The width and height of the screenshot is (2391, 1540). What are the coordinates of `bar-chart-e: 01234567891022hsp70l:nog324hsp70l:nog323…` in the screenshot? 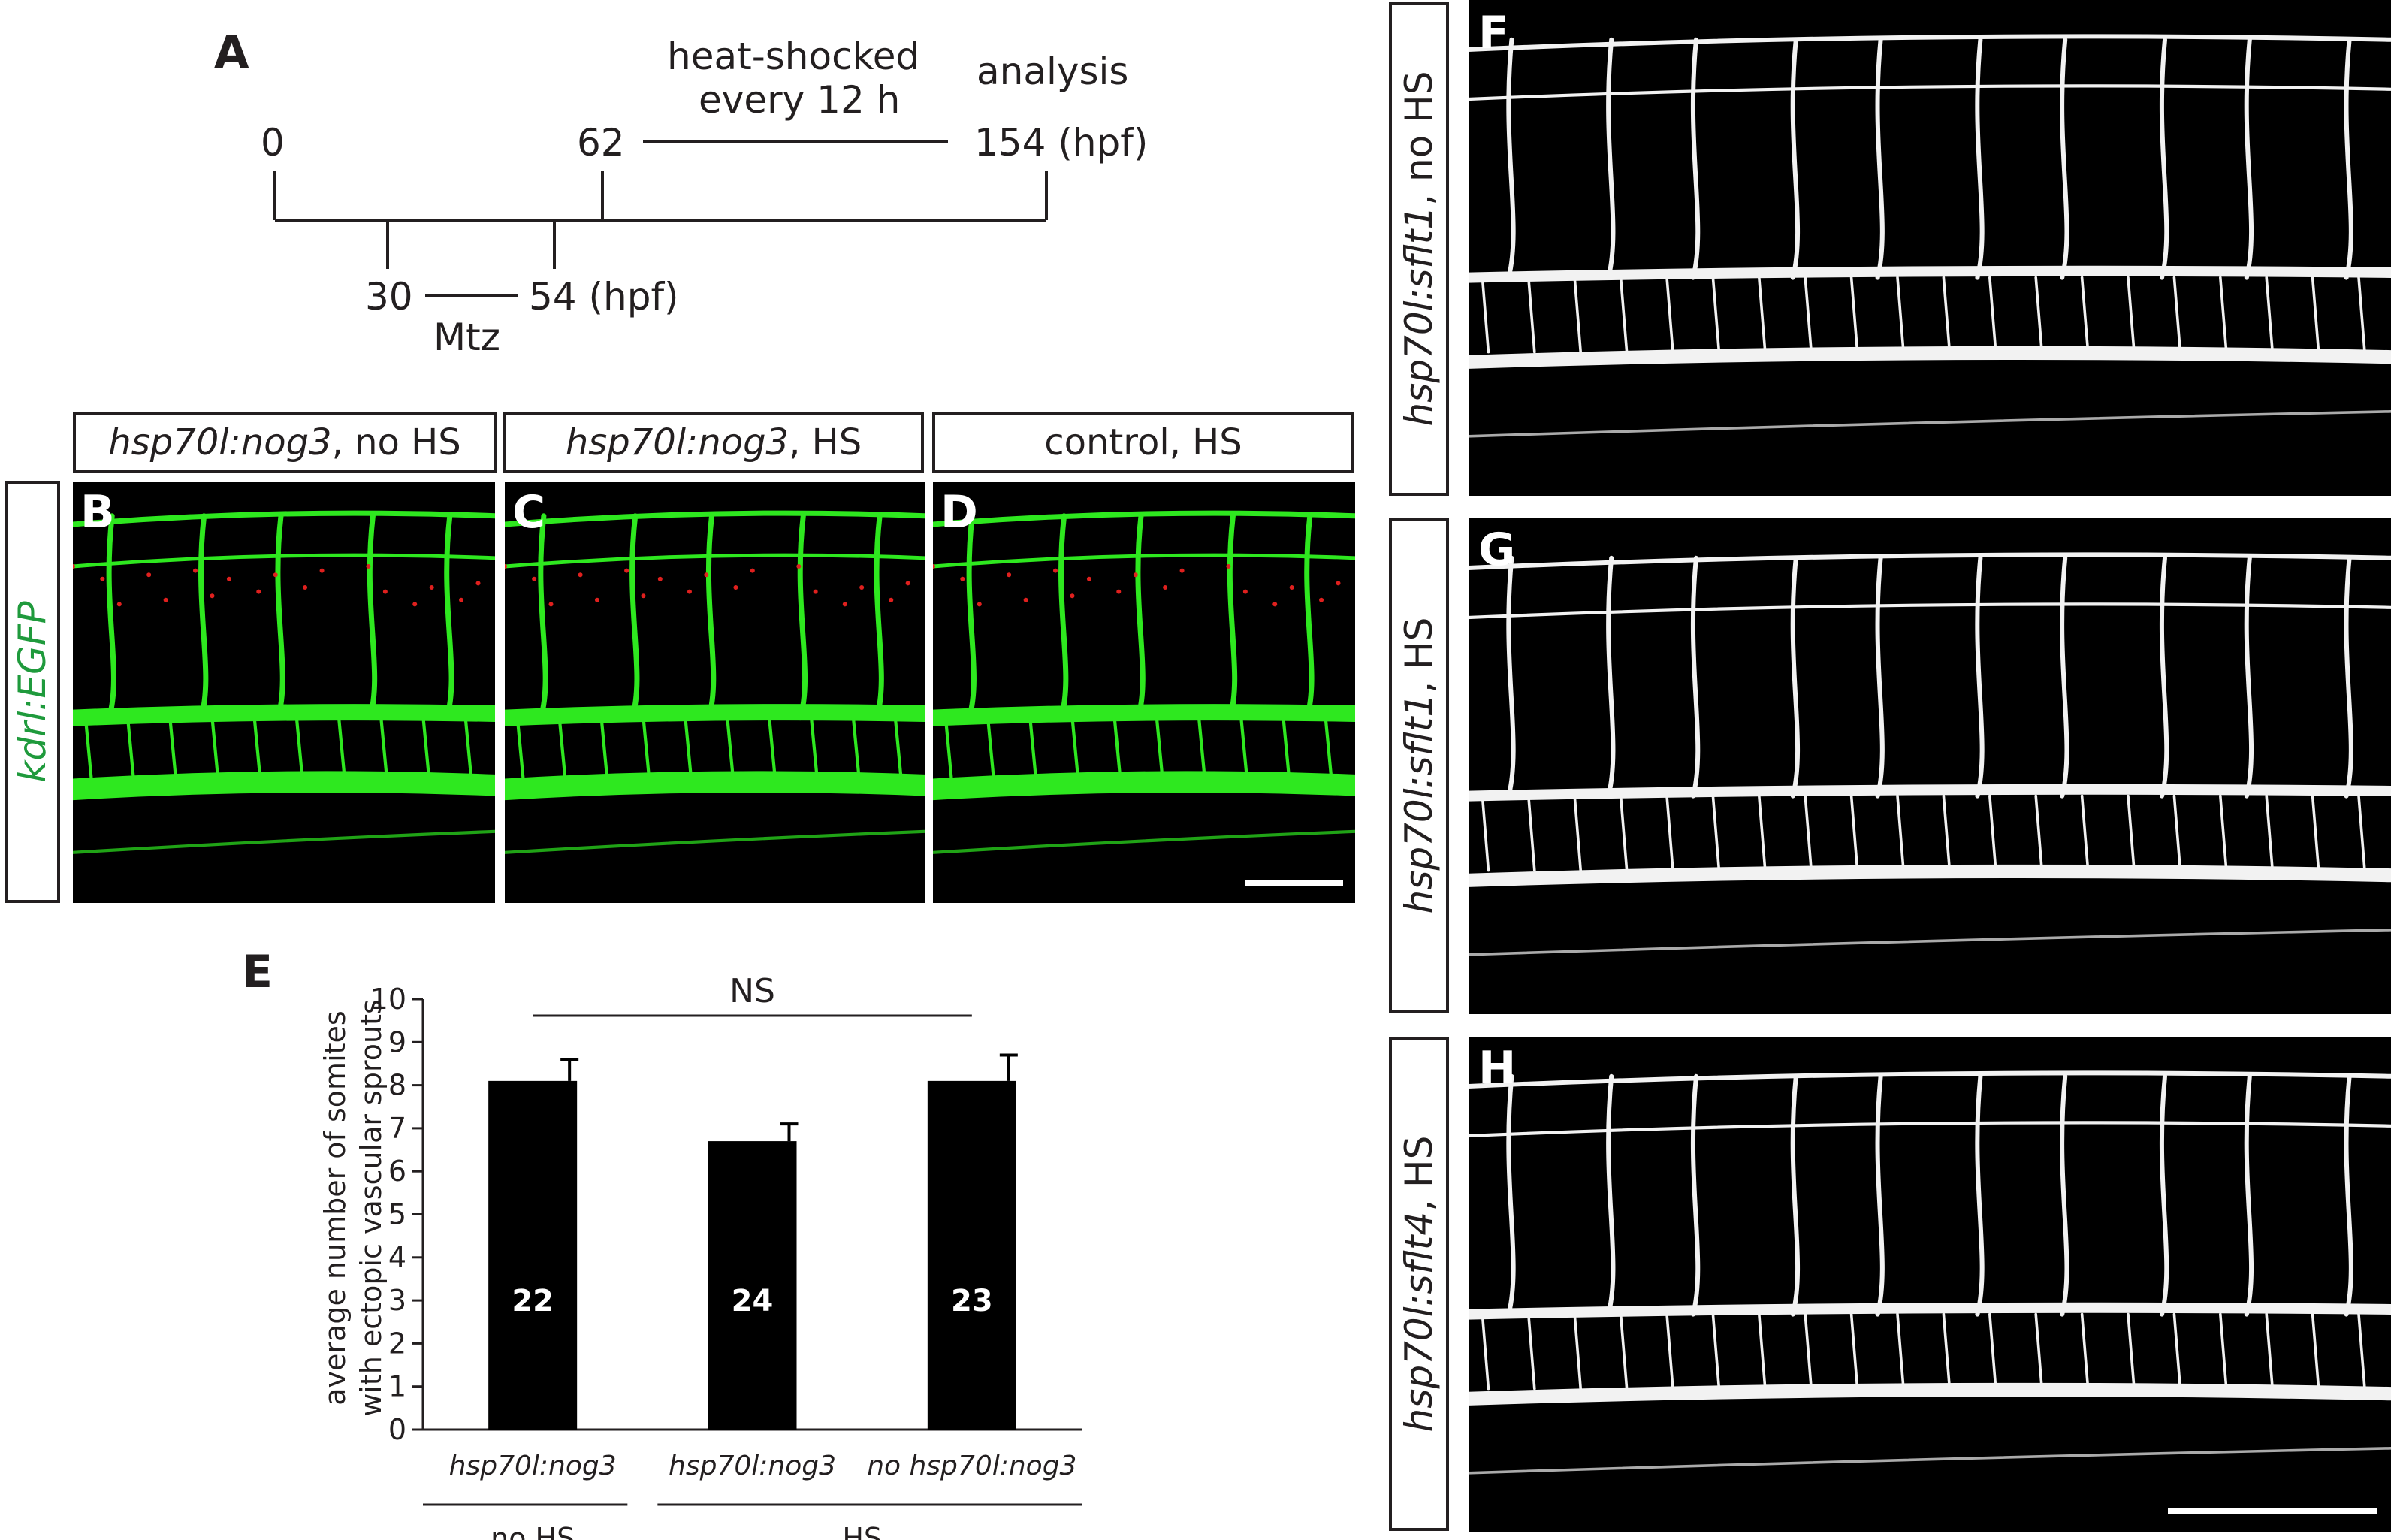 It's located at (726, 1256).